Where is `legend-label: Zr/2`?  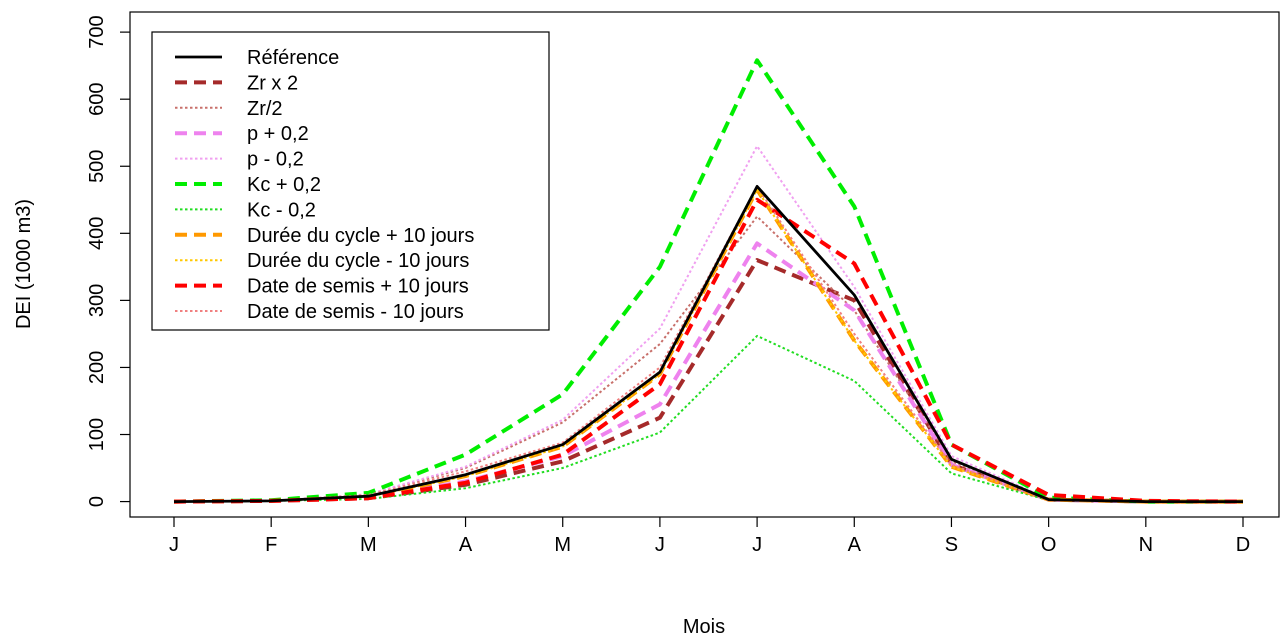
legend-label: Zr/2 is located at coordinates (265, 109).